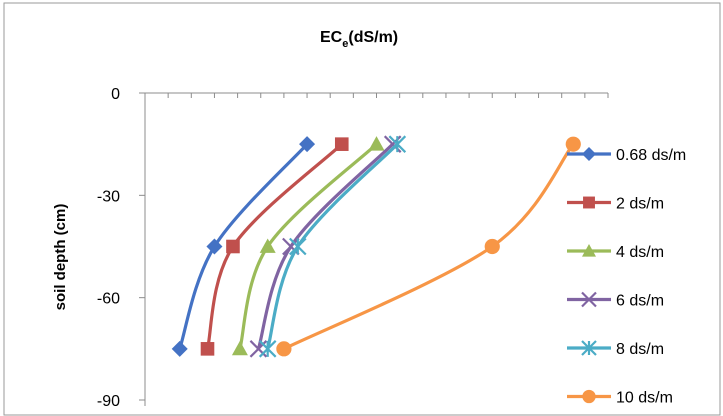 This screenshot has height=416, width=723. I want to click on legend-entry: 8 ds/m, so click(615, 349).